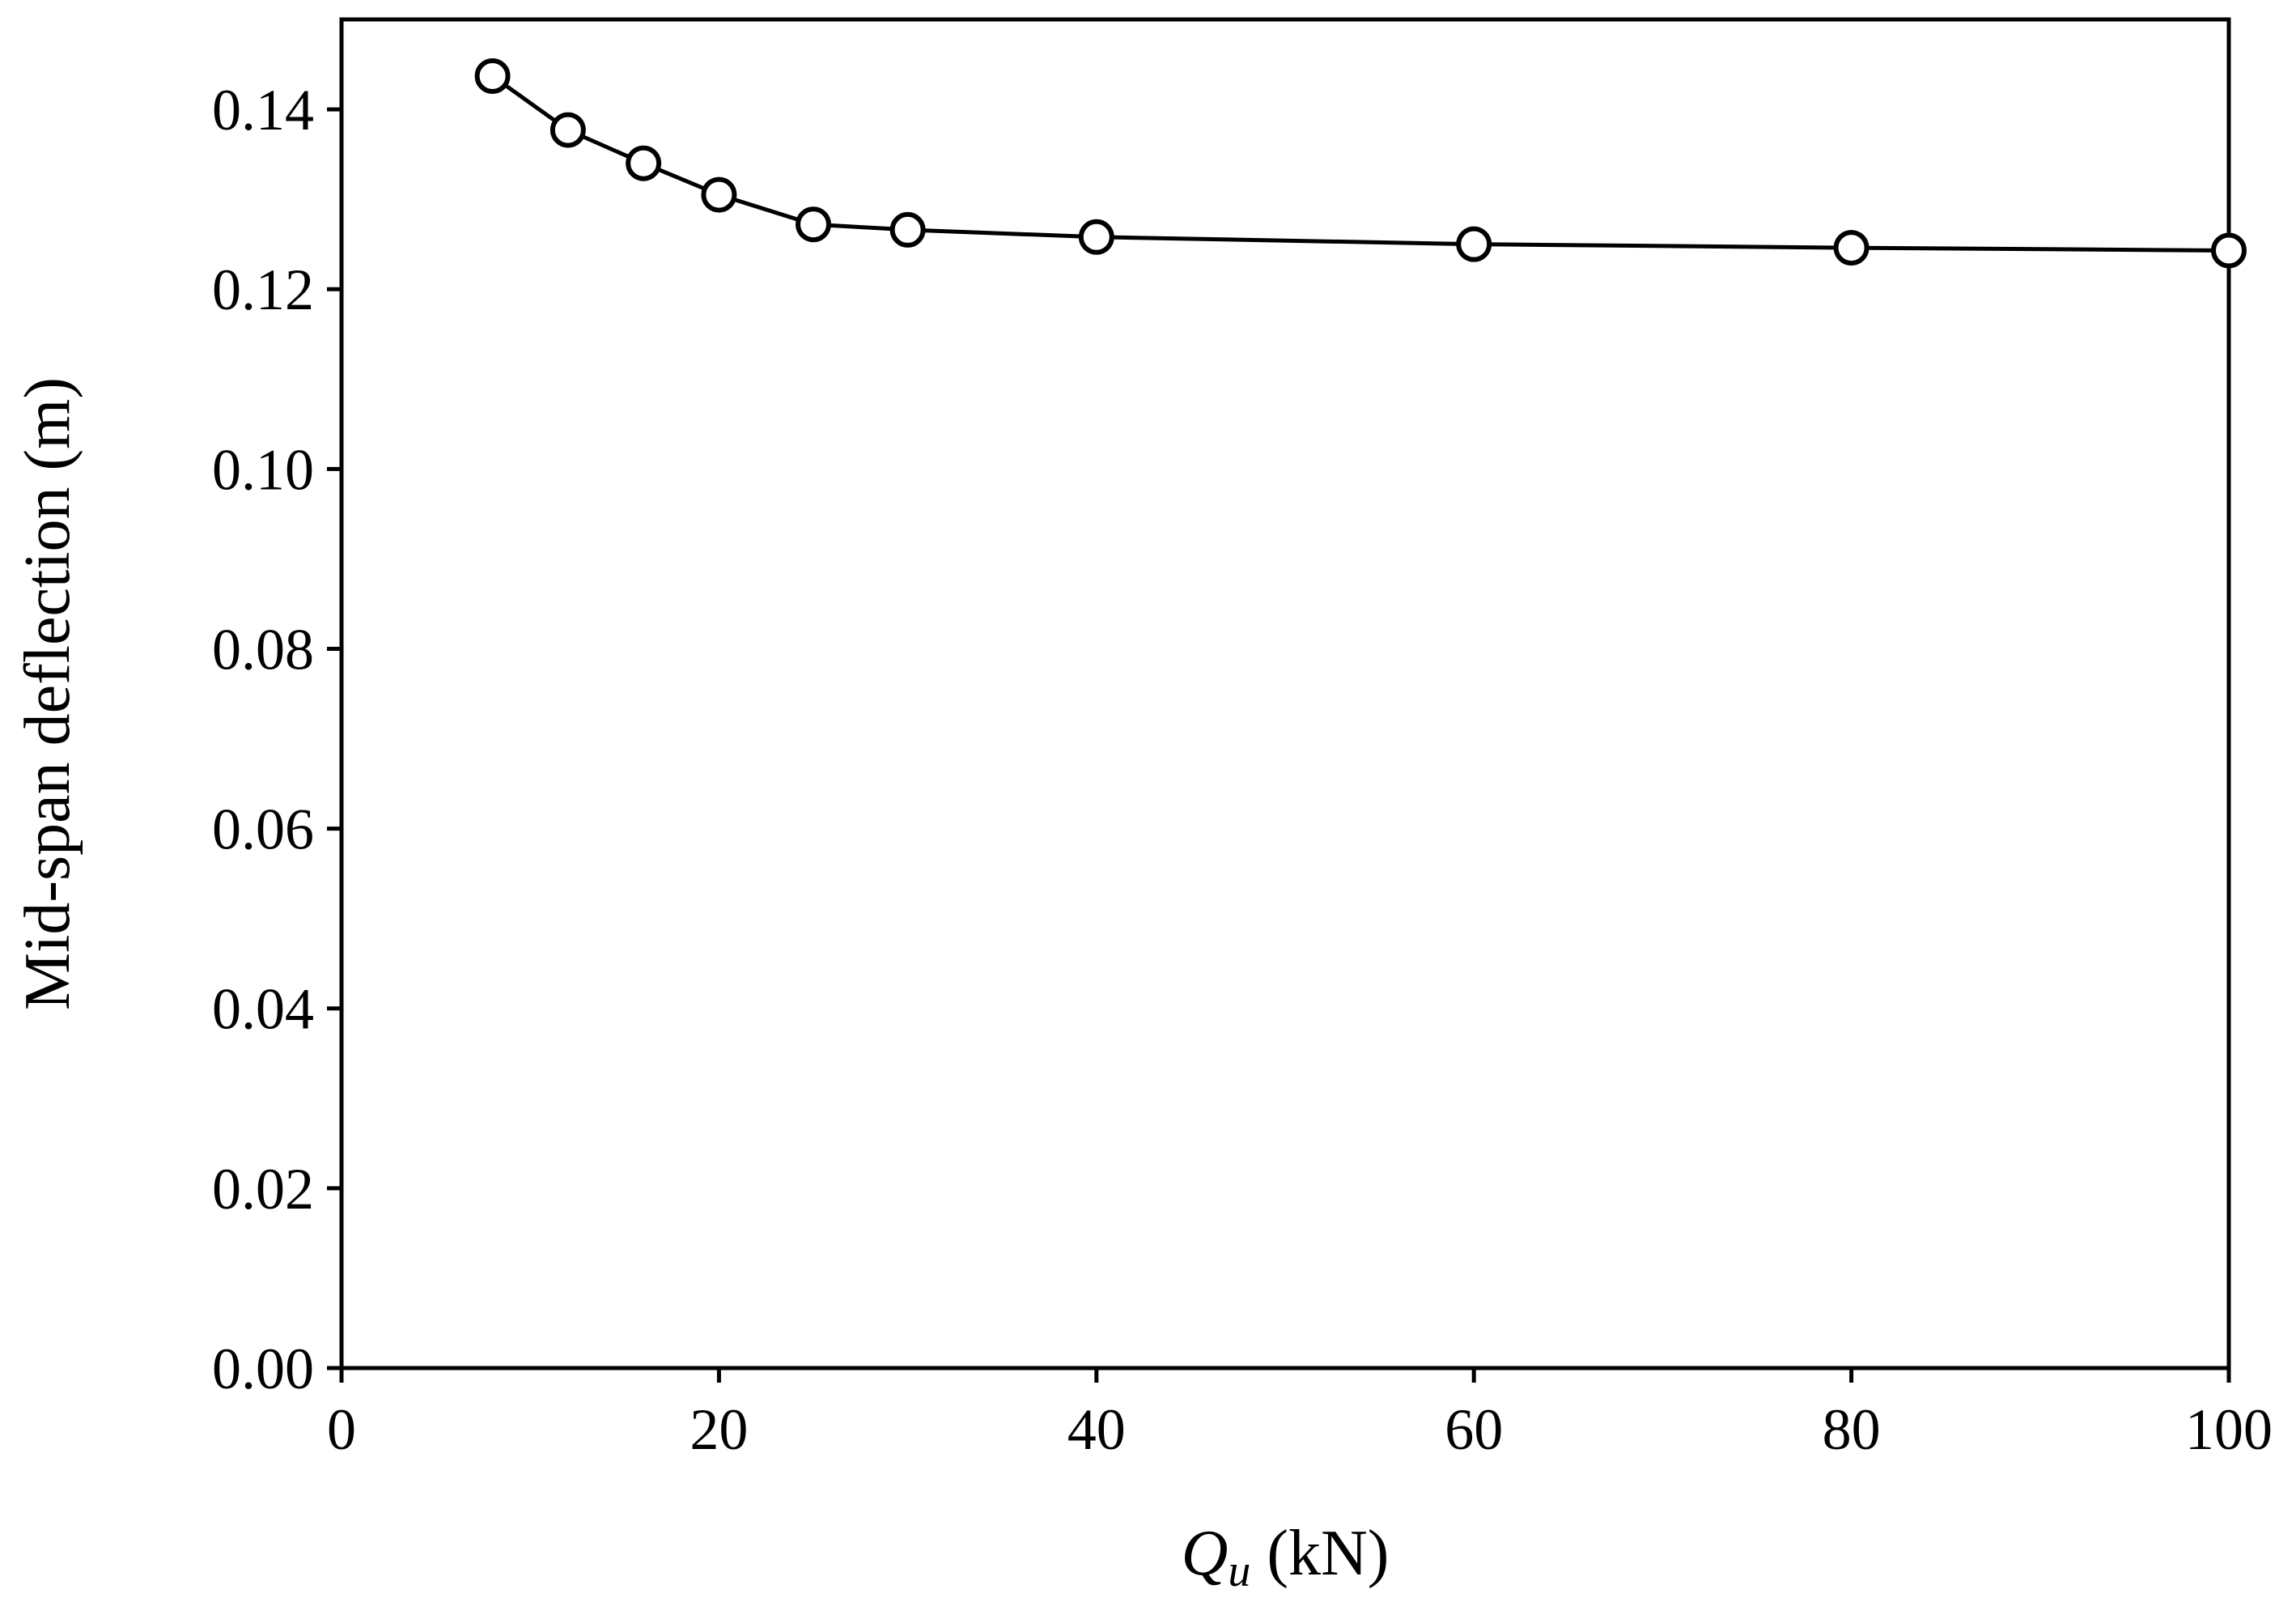 The height and width of the screenshot is (1602, 2296). What do you see at coordinates (263, 289) in the screenshot?
I see `y-tick-label: 0.12` at bounding box center [263, 289].